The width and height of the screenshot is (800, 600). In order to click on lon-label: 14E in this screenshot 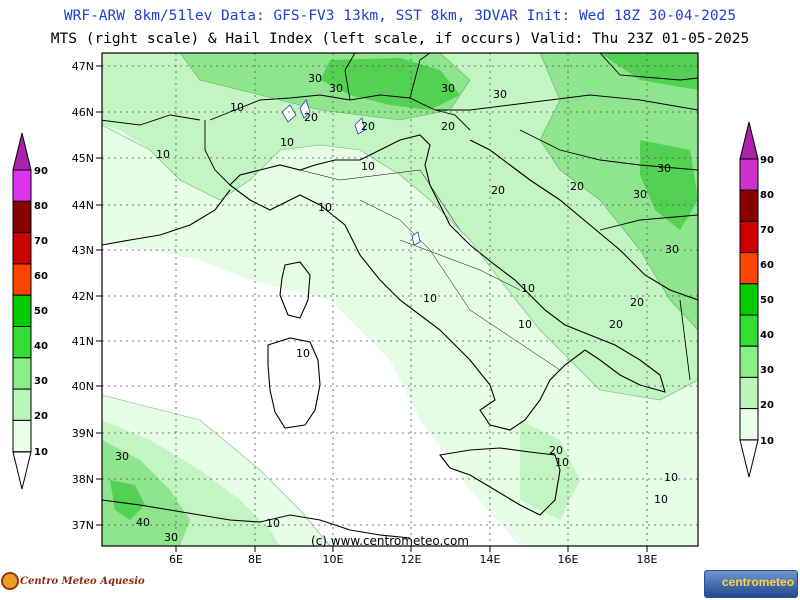, I will do `click(490, 559)`.